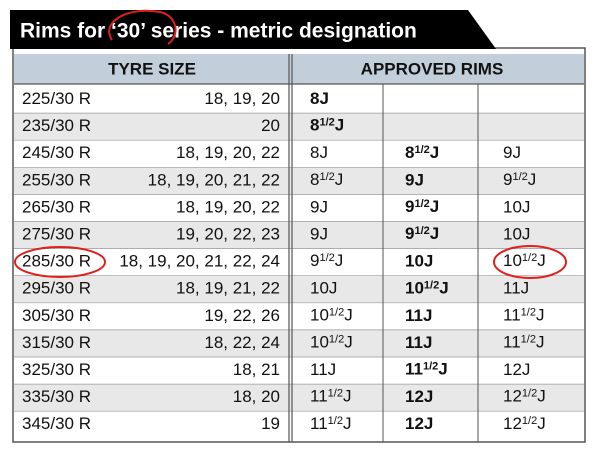  What do you see at coordinates (270, 125) in the screenshot?
I see `rim-diameters: 20` at bounding box center [270, 125].